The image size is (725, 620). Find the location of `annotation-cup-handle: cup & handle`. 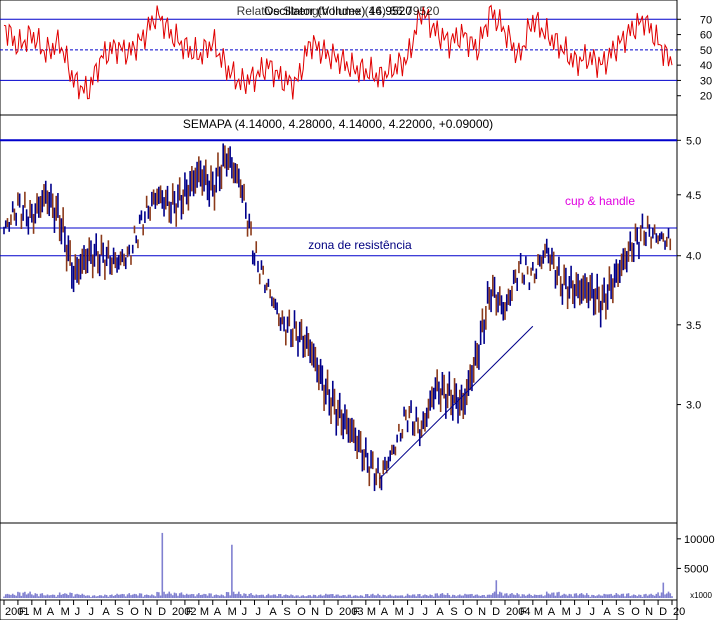

annotation-cup-handle: cup & handle is located at coordinates (600, 201).